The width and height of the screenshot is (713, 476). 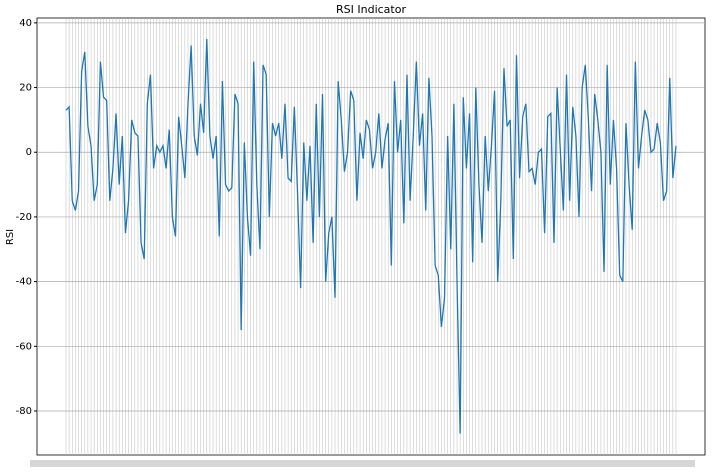 I want to click on y-axis-label: RSI, so click(x=10, y=237).